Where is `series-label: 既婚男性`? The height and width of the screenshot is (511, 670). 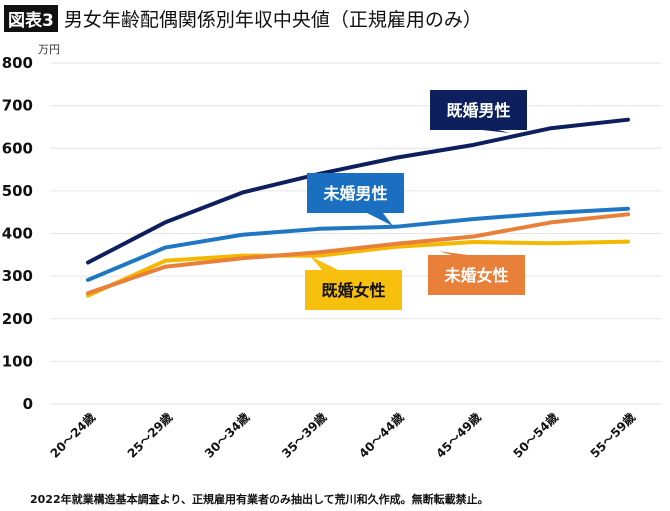 series-label: 既婚男性 is located at coordinates (478, 110).